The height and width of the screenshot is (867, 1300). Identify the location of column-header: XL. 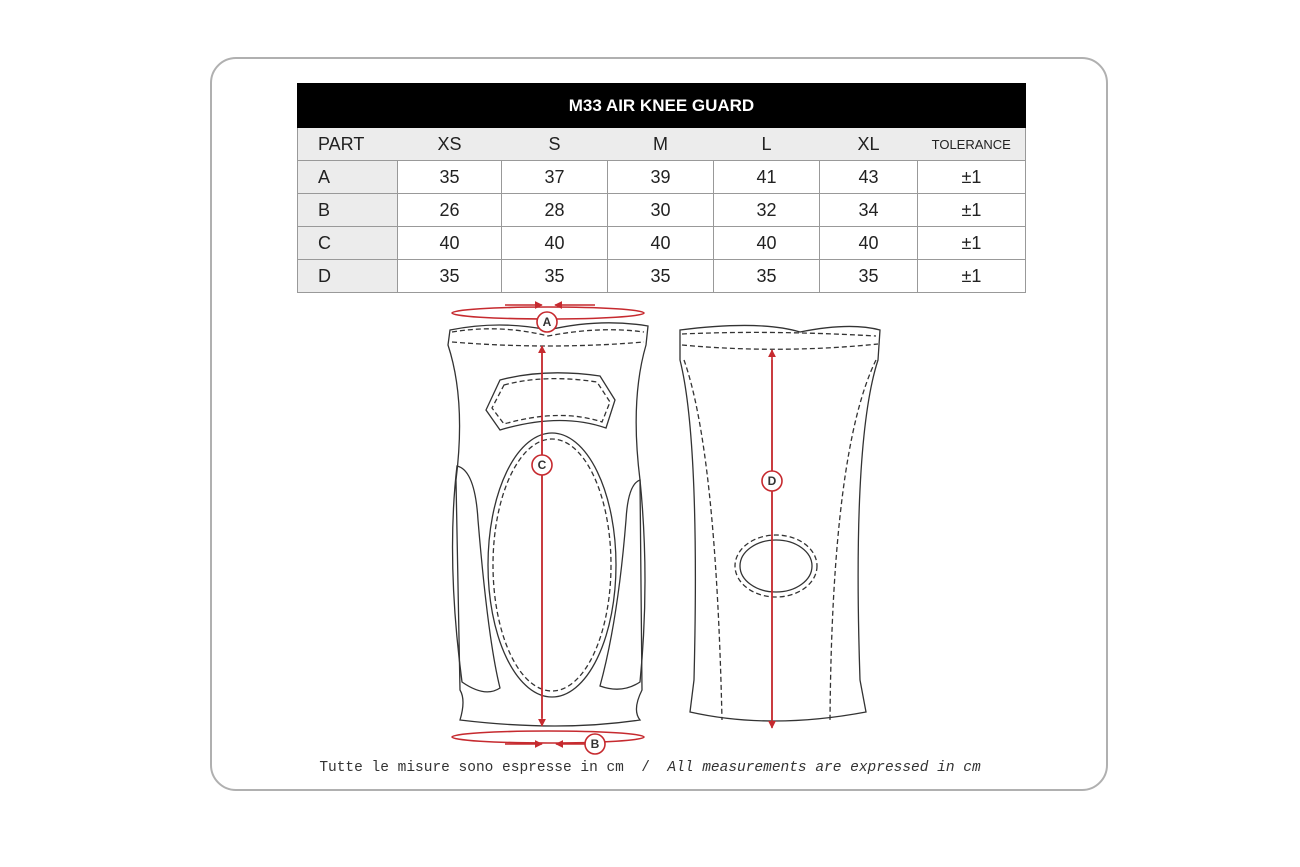
(868, 144).